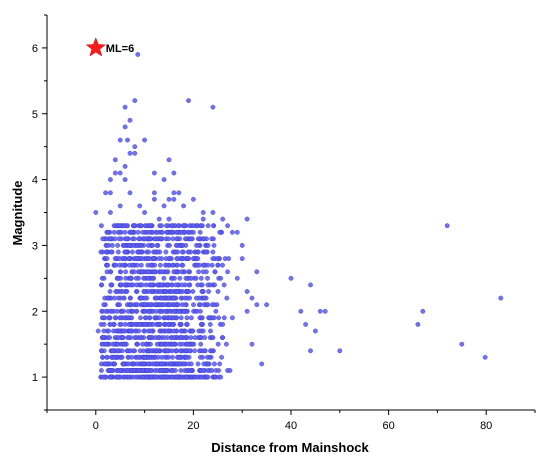  I want to click on y-tick-label: 3, so click(35, 246).